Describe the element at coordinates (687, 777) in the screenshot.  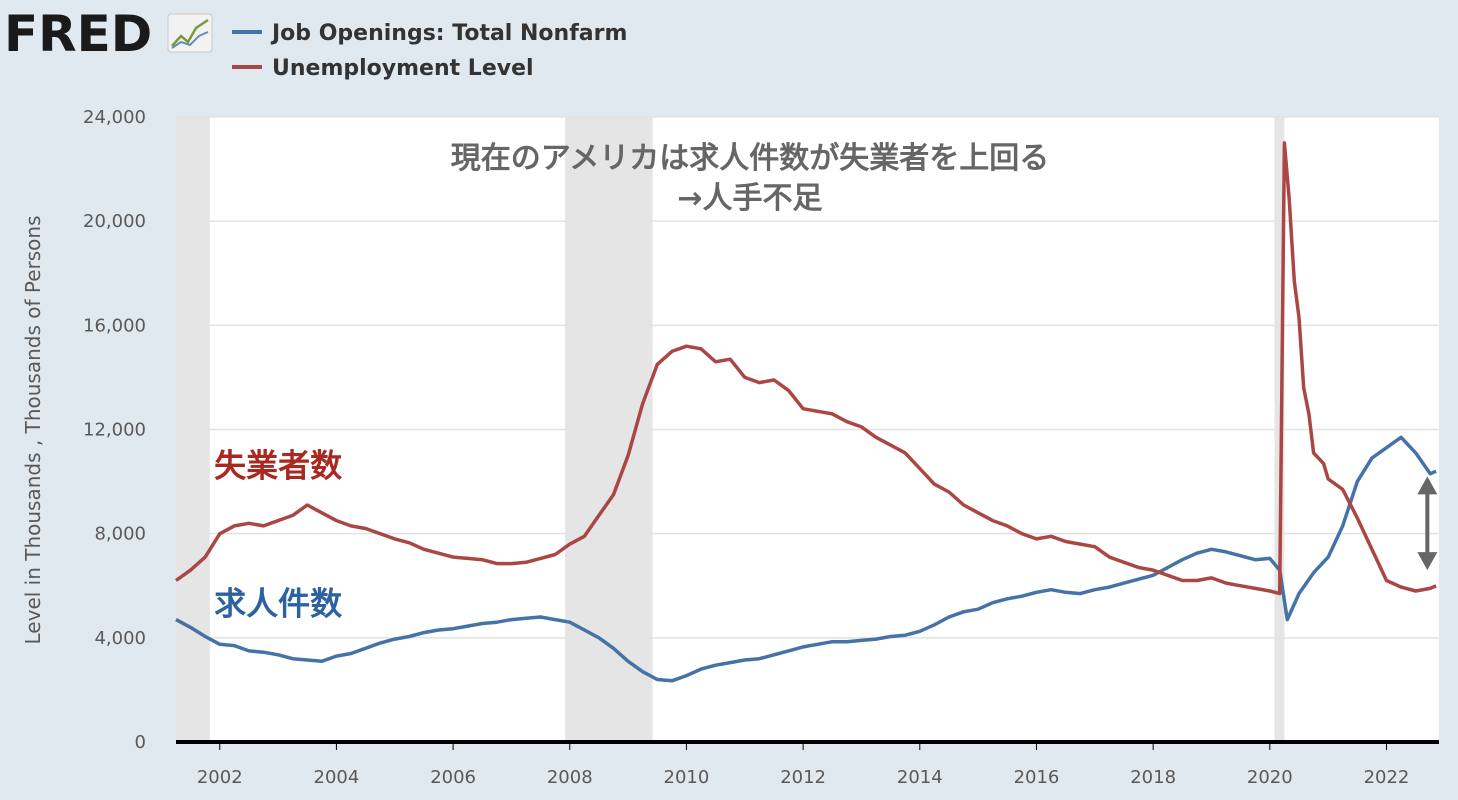
I see `x-tick-label: 2010` at that location.